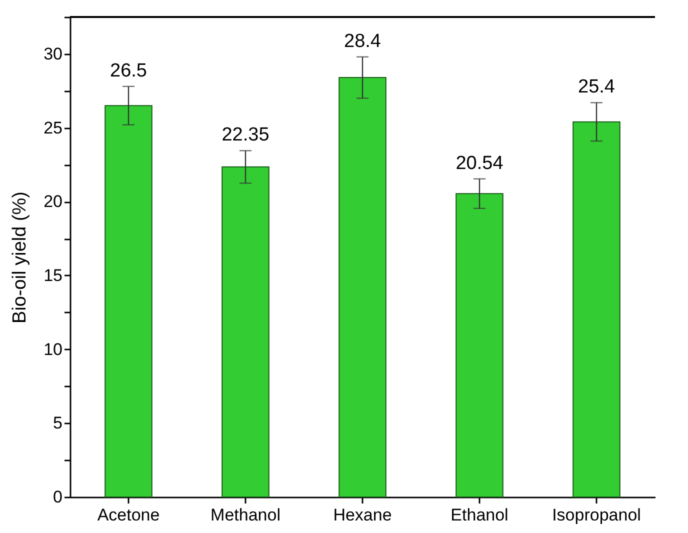 Image resolution: width=688 pixels, height=533 pixels. I want to click on y-tick-label: 10, so click(53, 349).